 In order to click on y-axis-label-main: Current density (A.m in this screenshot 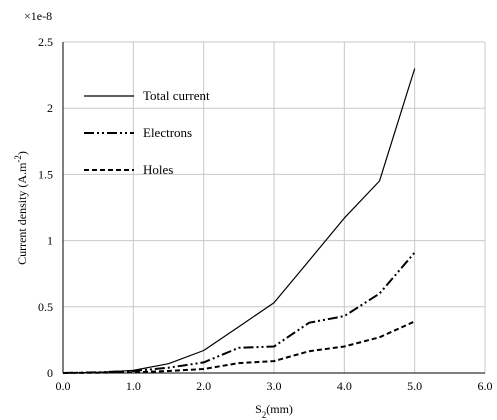, I will do `click(22, 213)`.